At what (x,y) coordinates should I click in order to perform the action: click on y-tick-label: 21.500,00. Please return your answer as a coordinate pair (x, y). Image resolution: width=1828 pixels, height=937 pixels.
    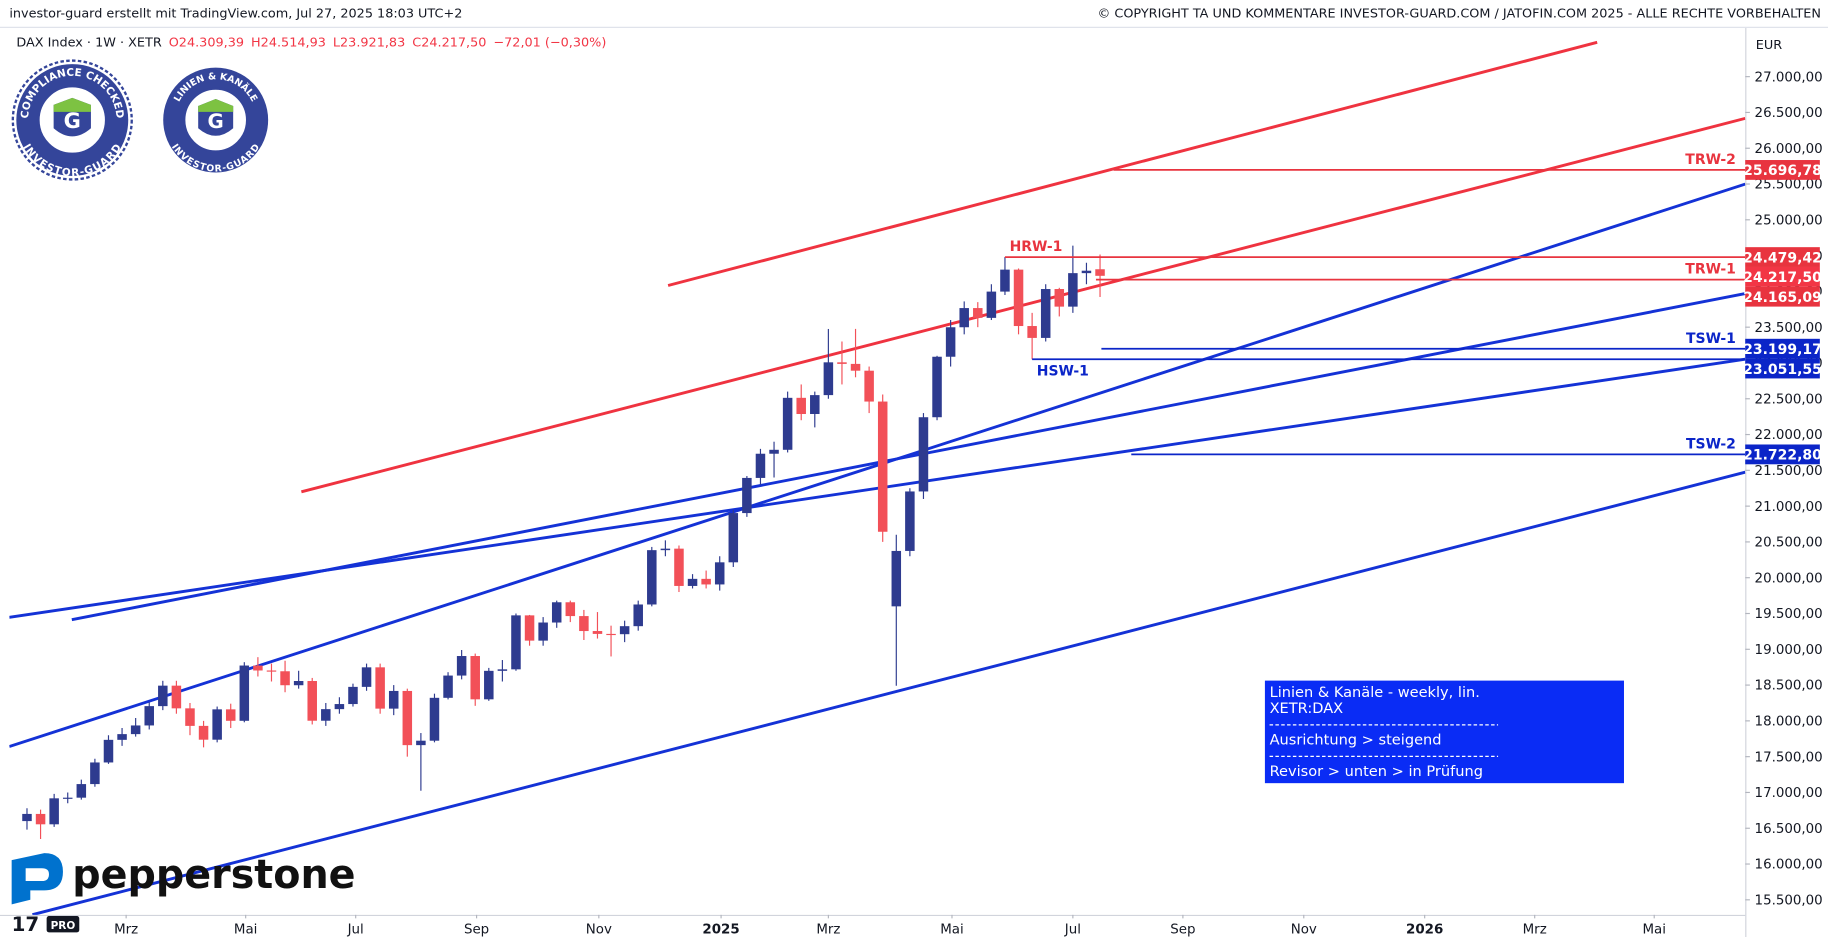
    Looking at the image, I should click on (1789, 471).